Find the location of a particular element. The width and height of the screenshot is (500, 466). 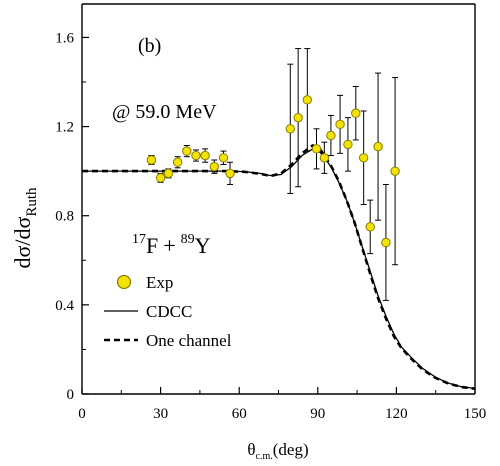

x-axis-title-unit: (deg) is located at coordinates (291, 449).